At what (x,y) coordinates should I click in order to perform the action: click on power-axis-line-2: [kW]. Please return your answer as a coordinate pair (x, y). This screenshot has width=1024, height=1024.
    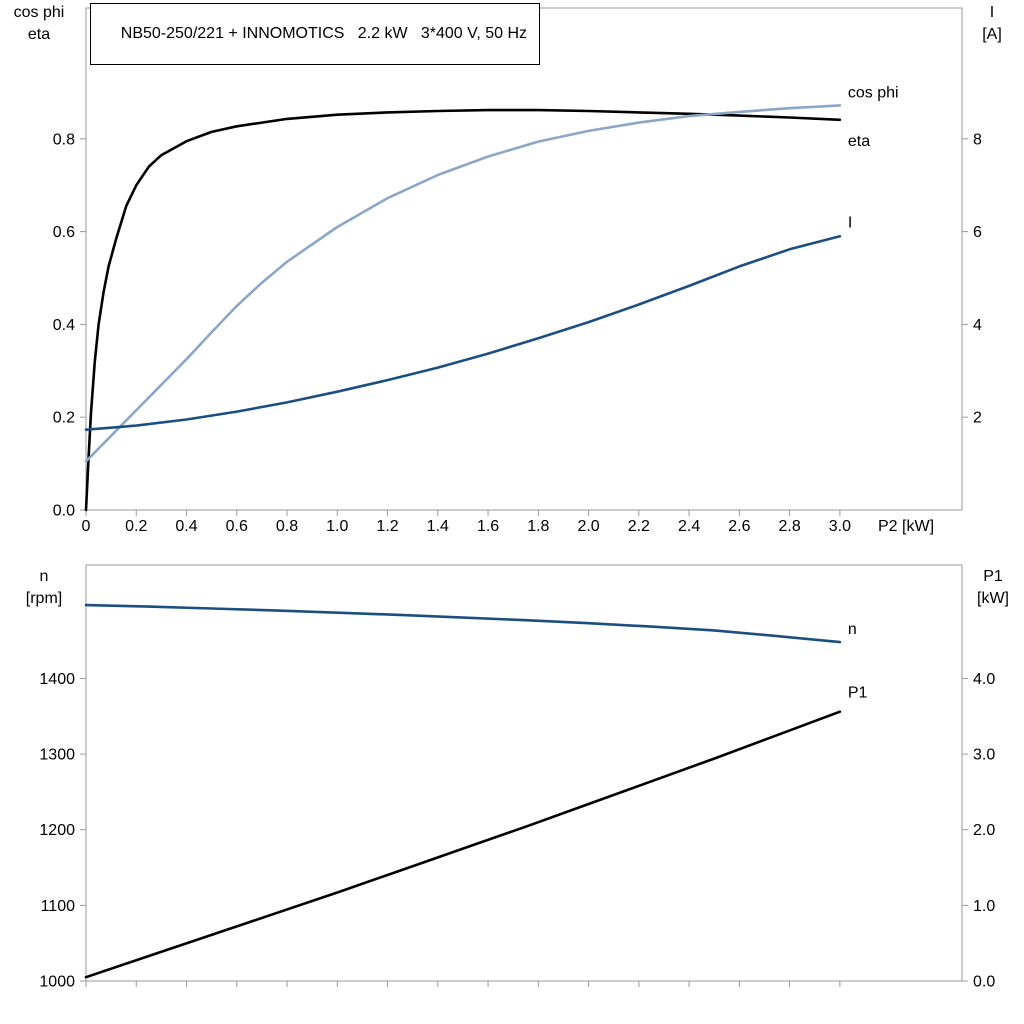
    Looking at the image, I should click on (993, 598).